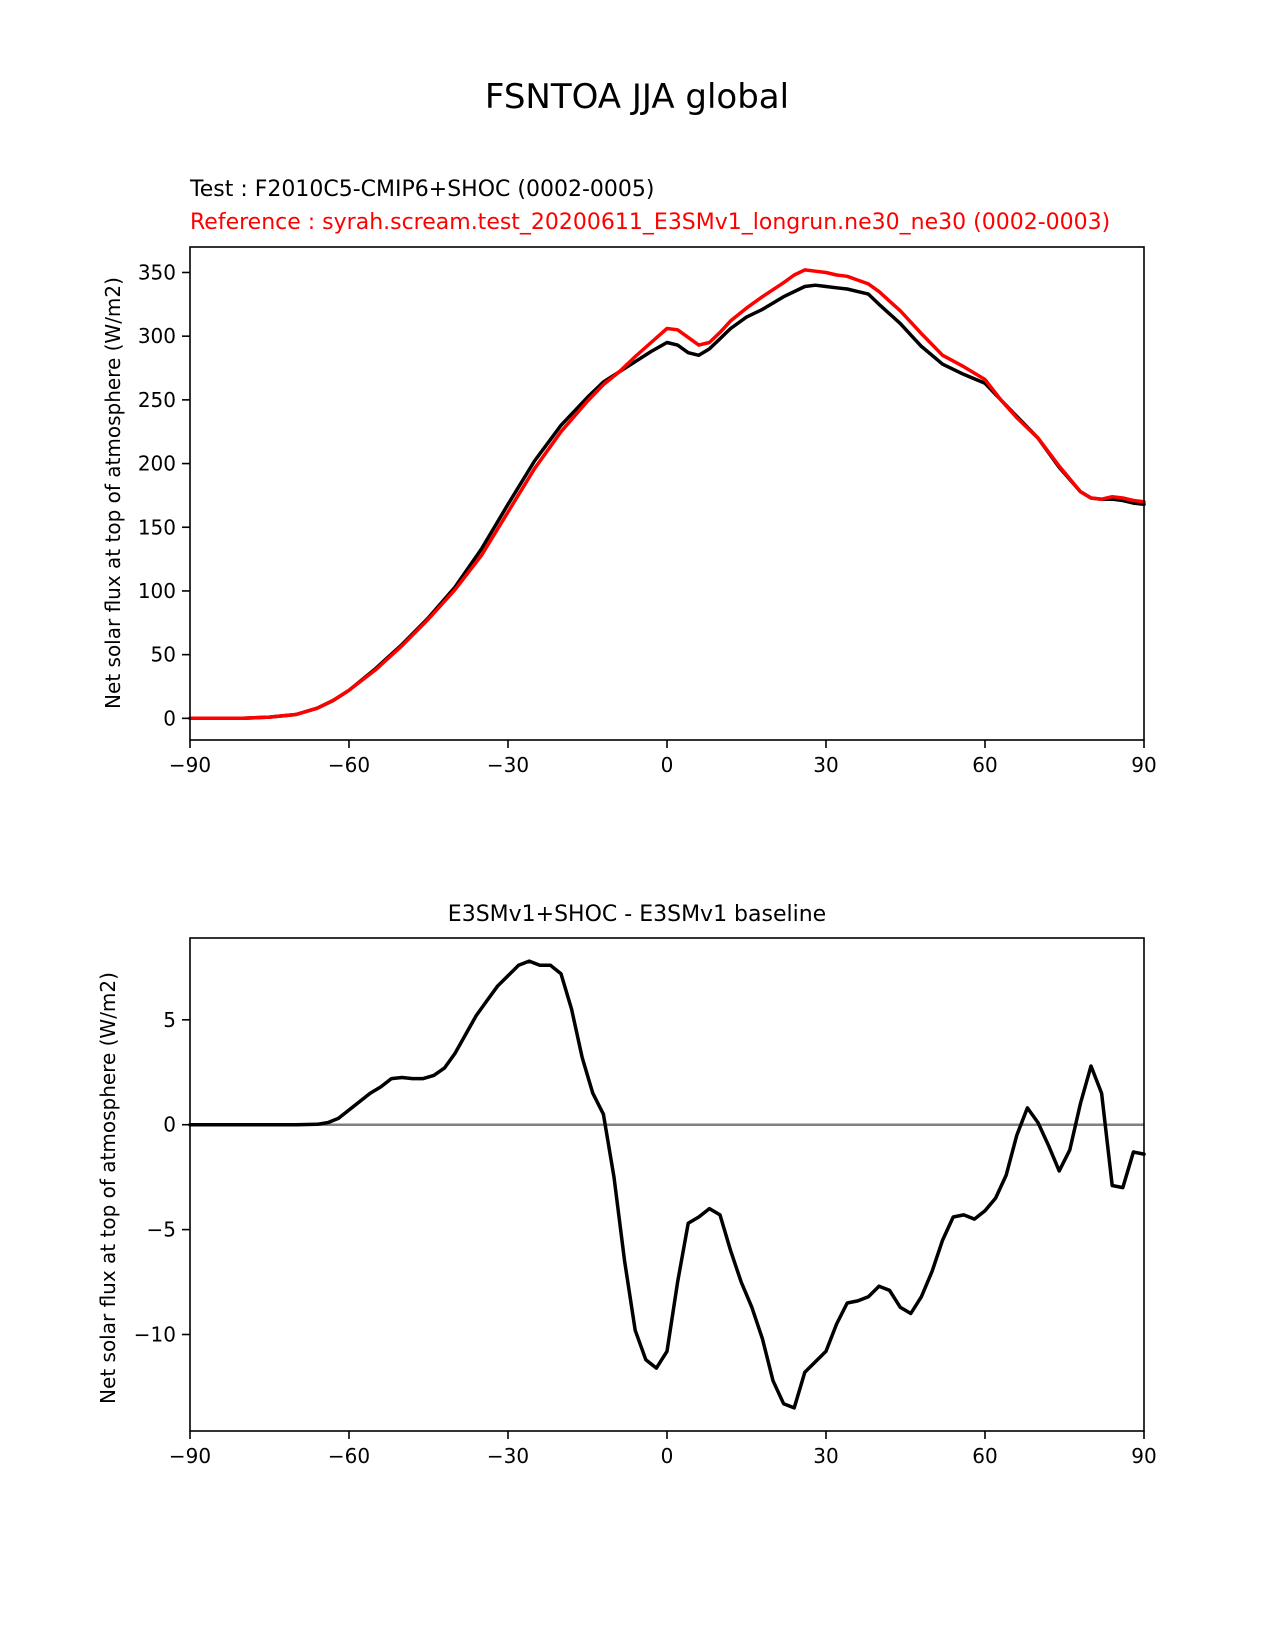 The image size is (1275, 1650). What do you see at coordinates (157, 591) in the screenshot?
I see `y-tick-label: 100` at bounding box center [157, 591].